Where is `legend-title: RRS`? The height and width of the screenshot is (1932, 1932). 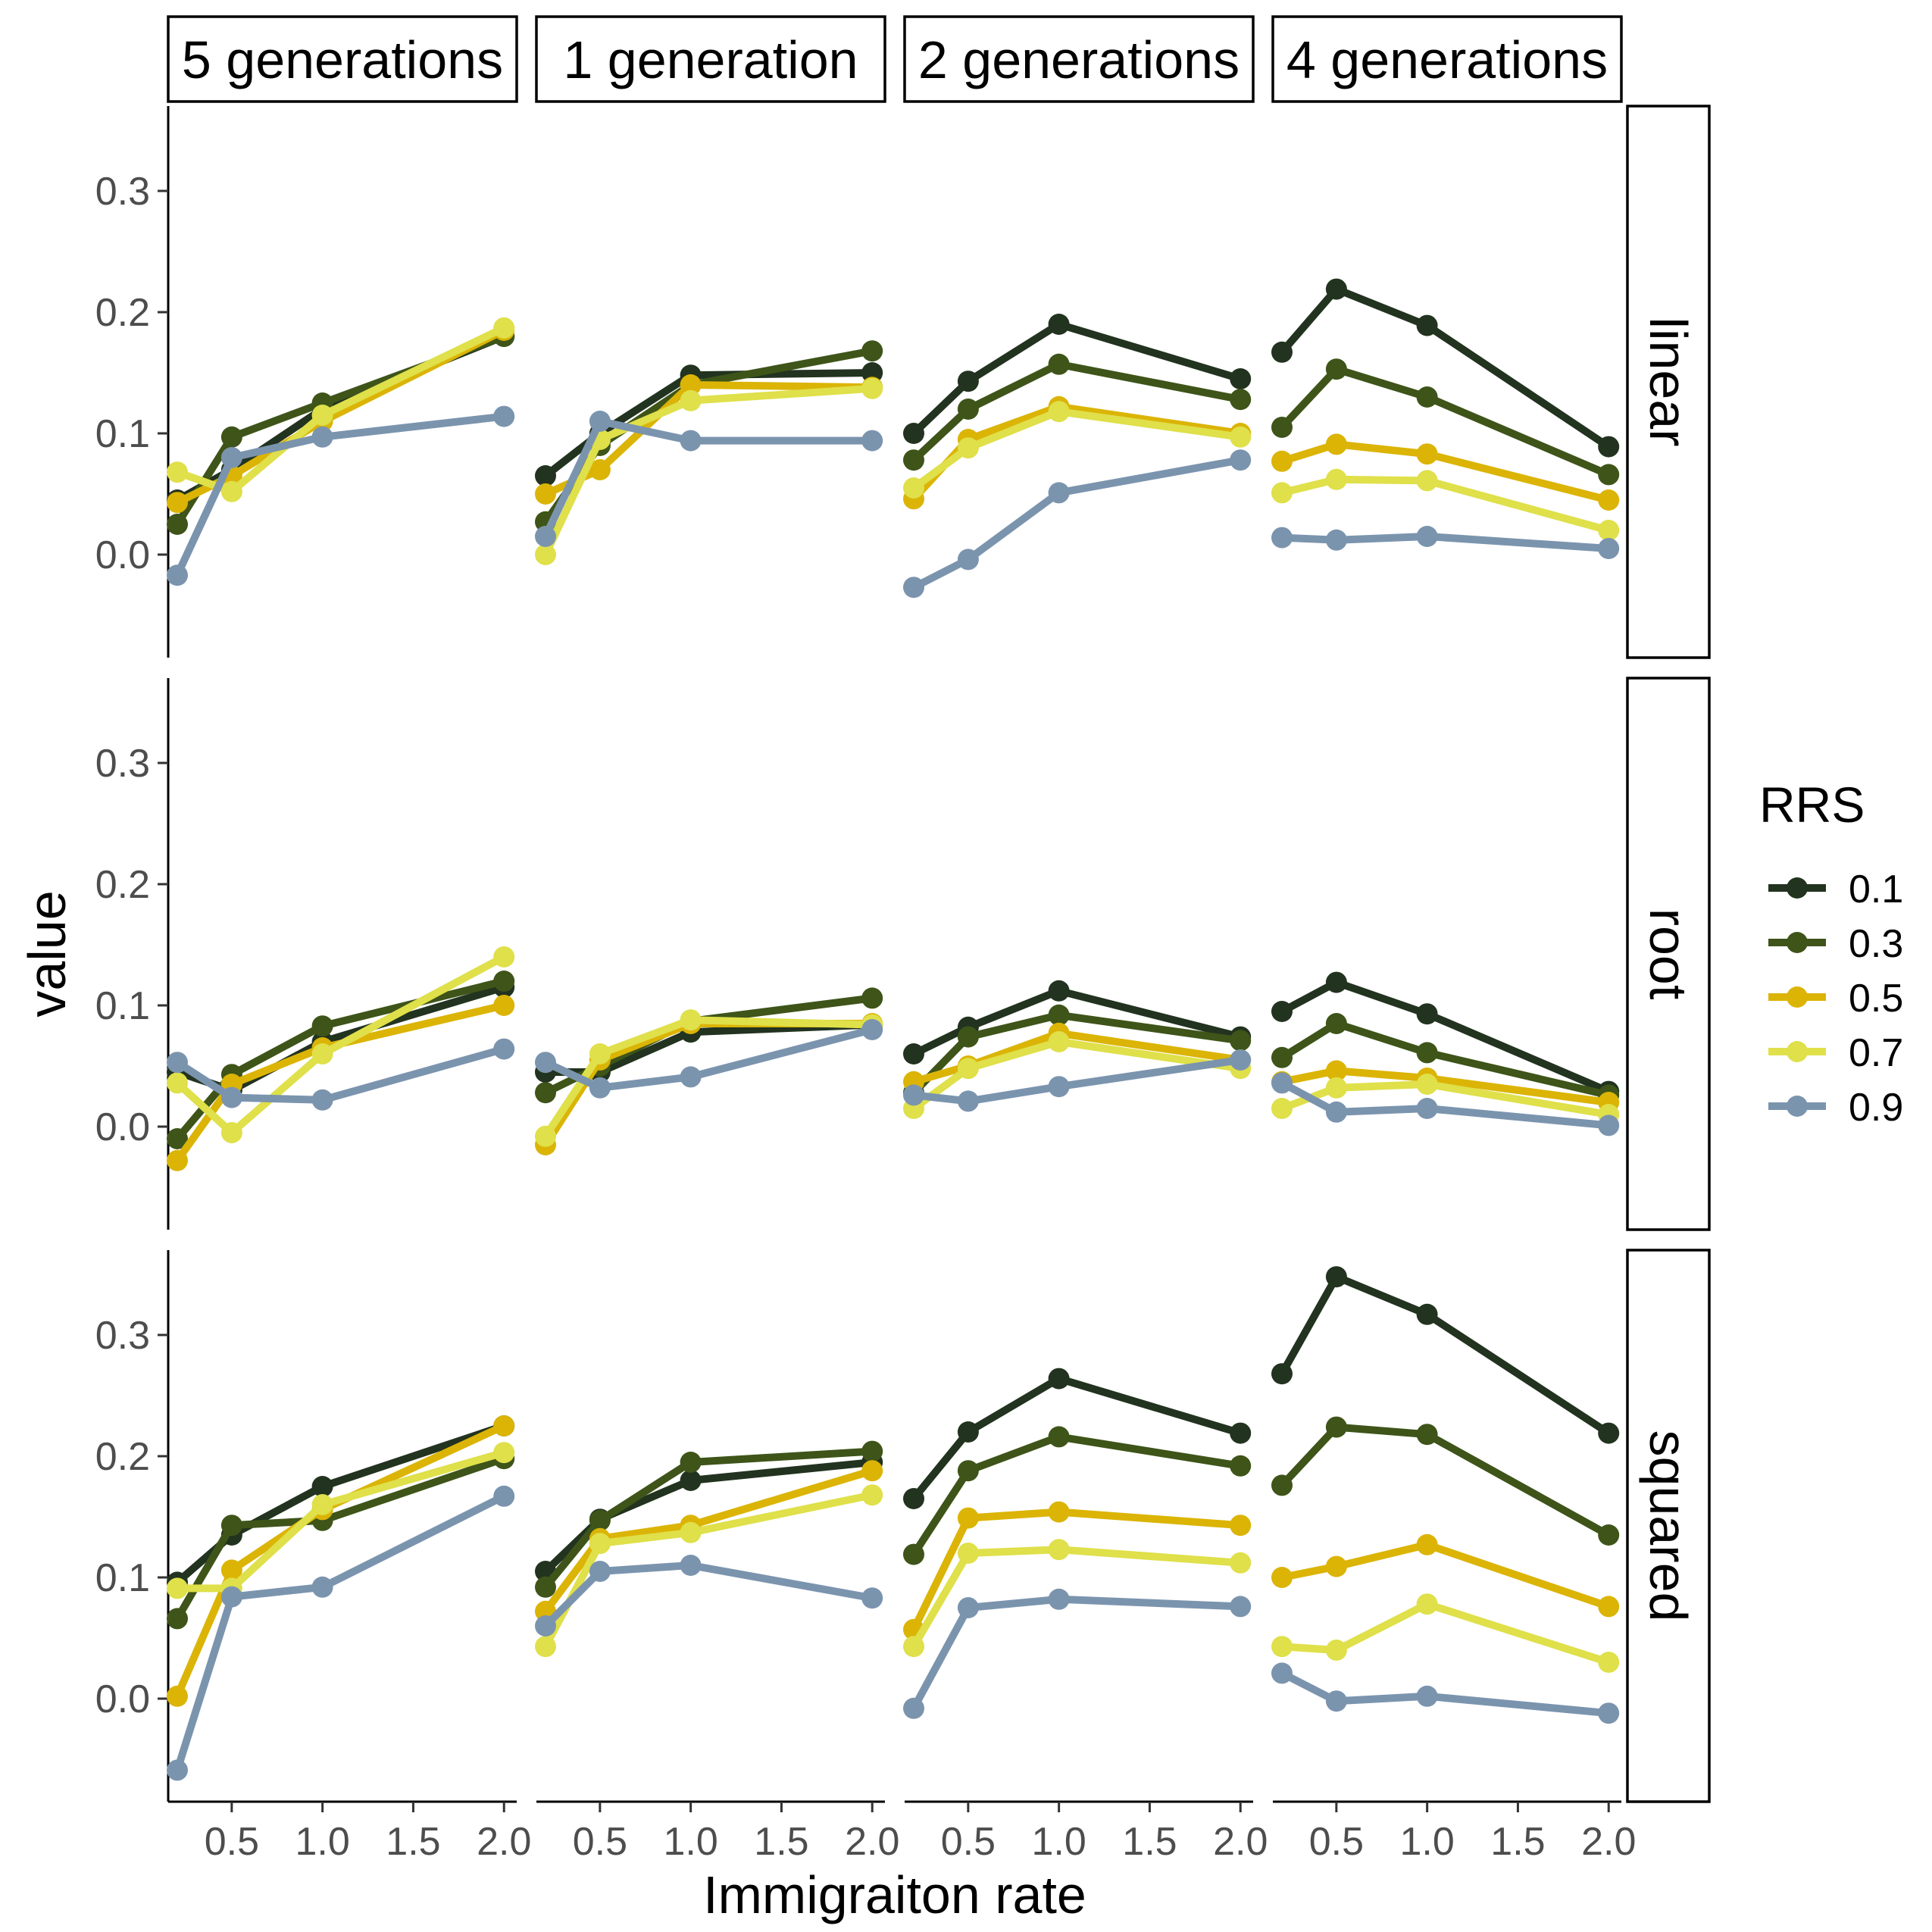
legend-title: RRS is located at coordinates (1812, 805).